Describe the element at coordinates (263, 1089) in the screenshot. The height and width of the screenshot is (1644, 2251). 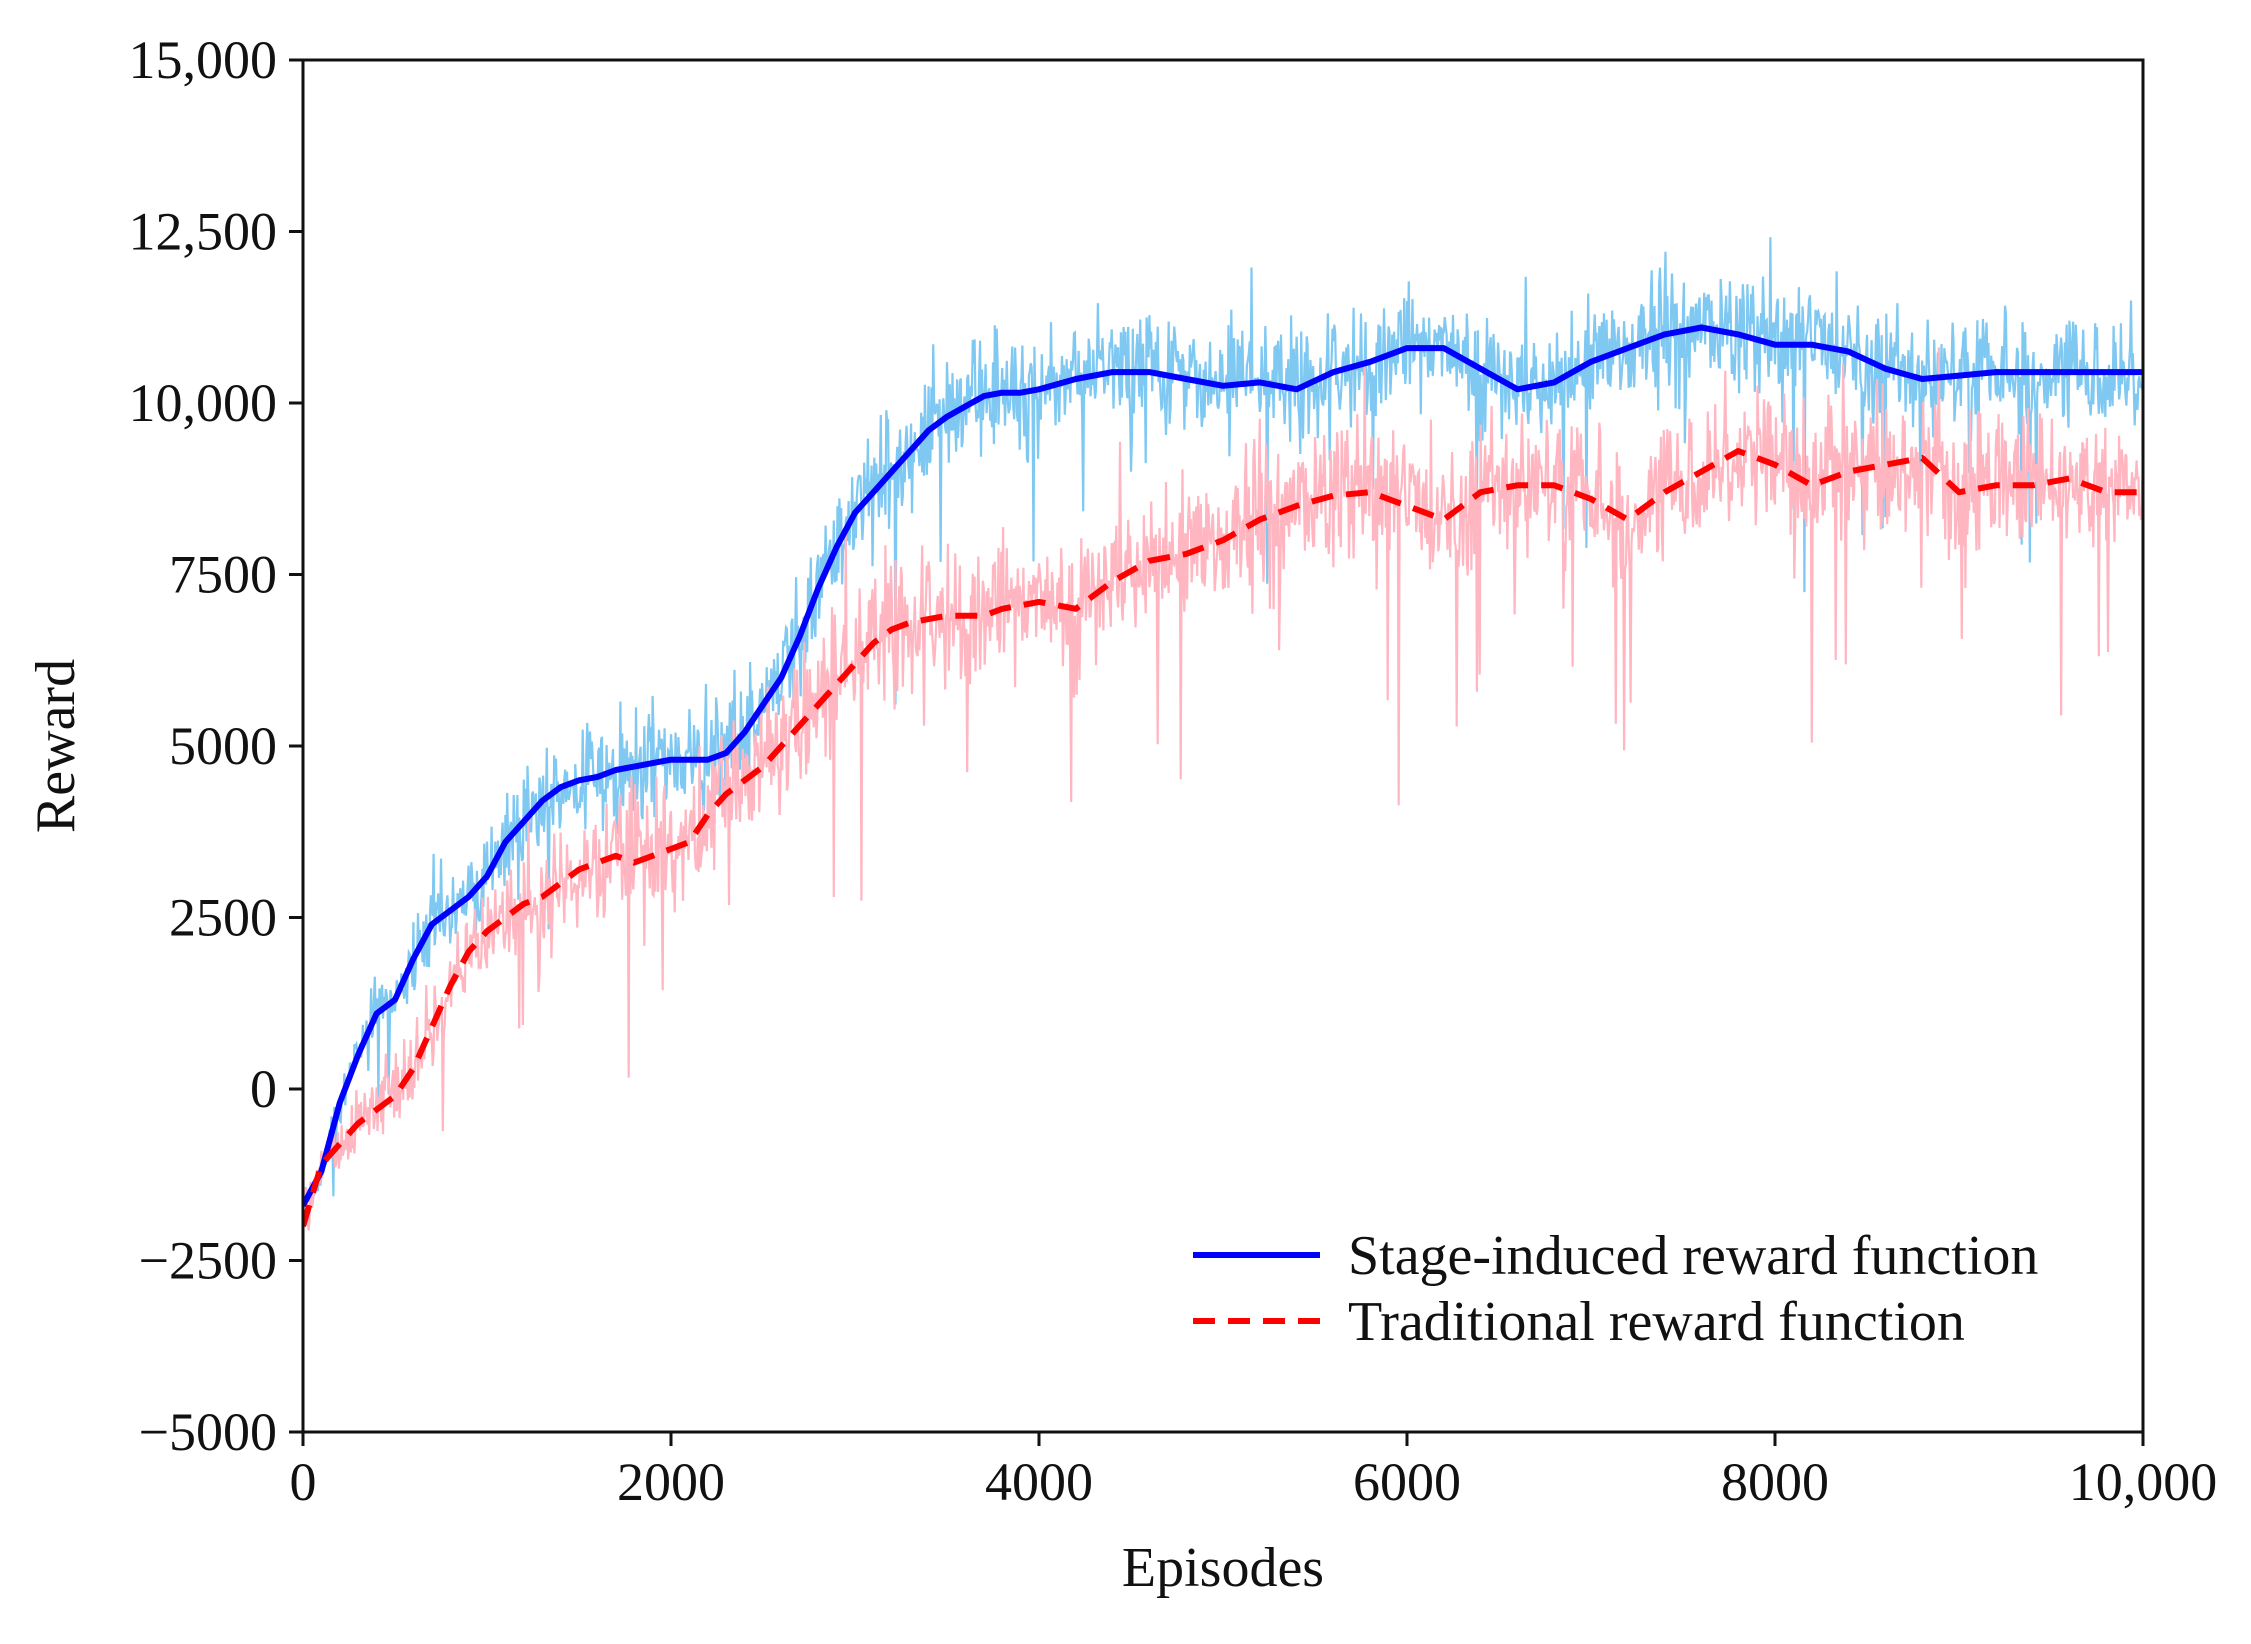
I see `y-tick-label: 0` at that location.